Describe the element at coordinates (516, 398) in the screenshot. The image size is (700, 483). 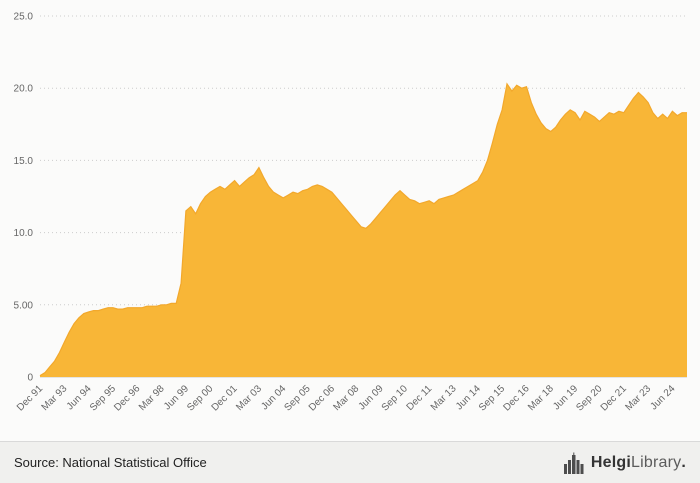
I see `x-tick-label: Dec 16` at that location.